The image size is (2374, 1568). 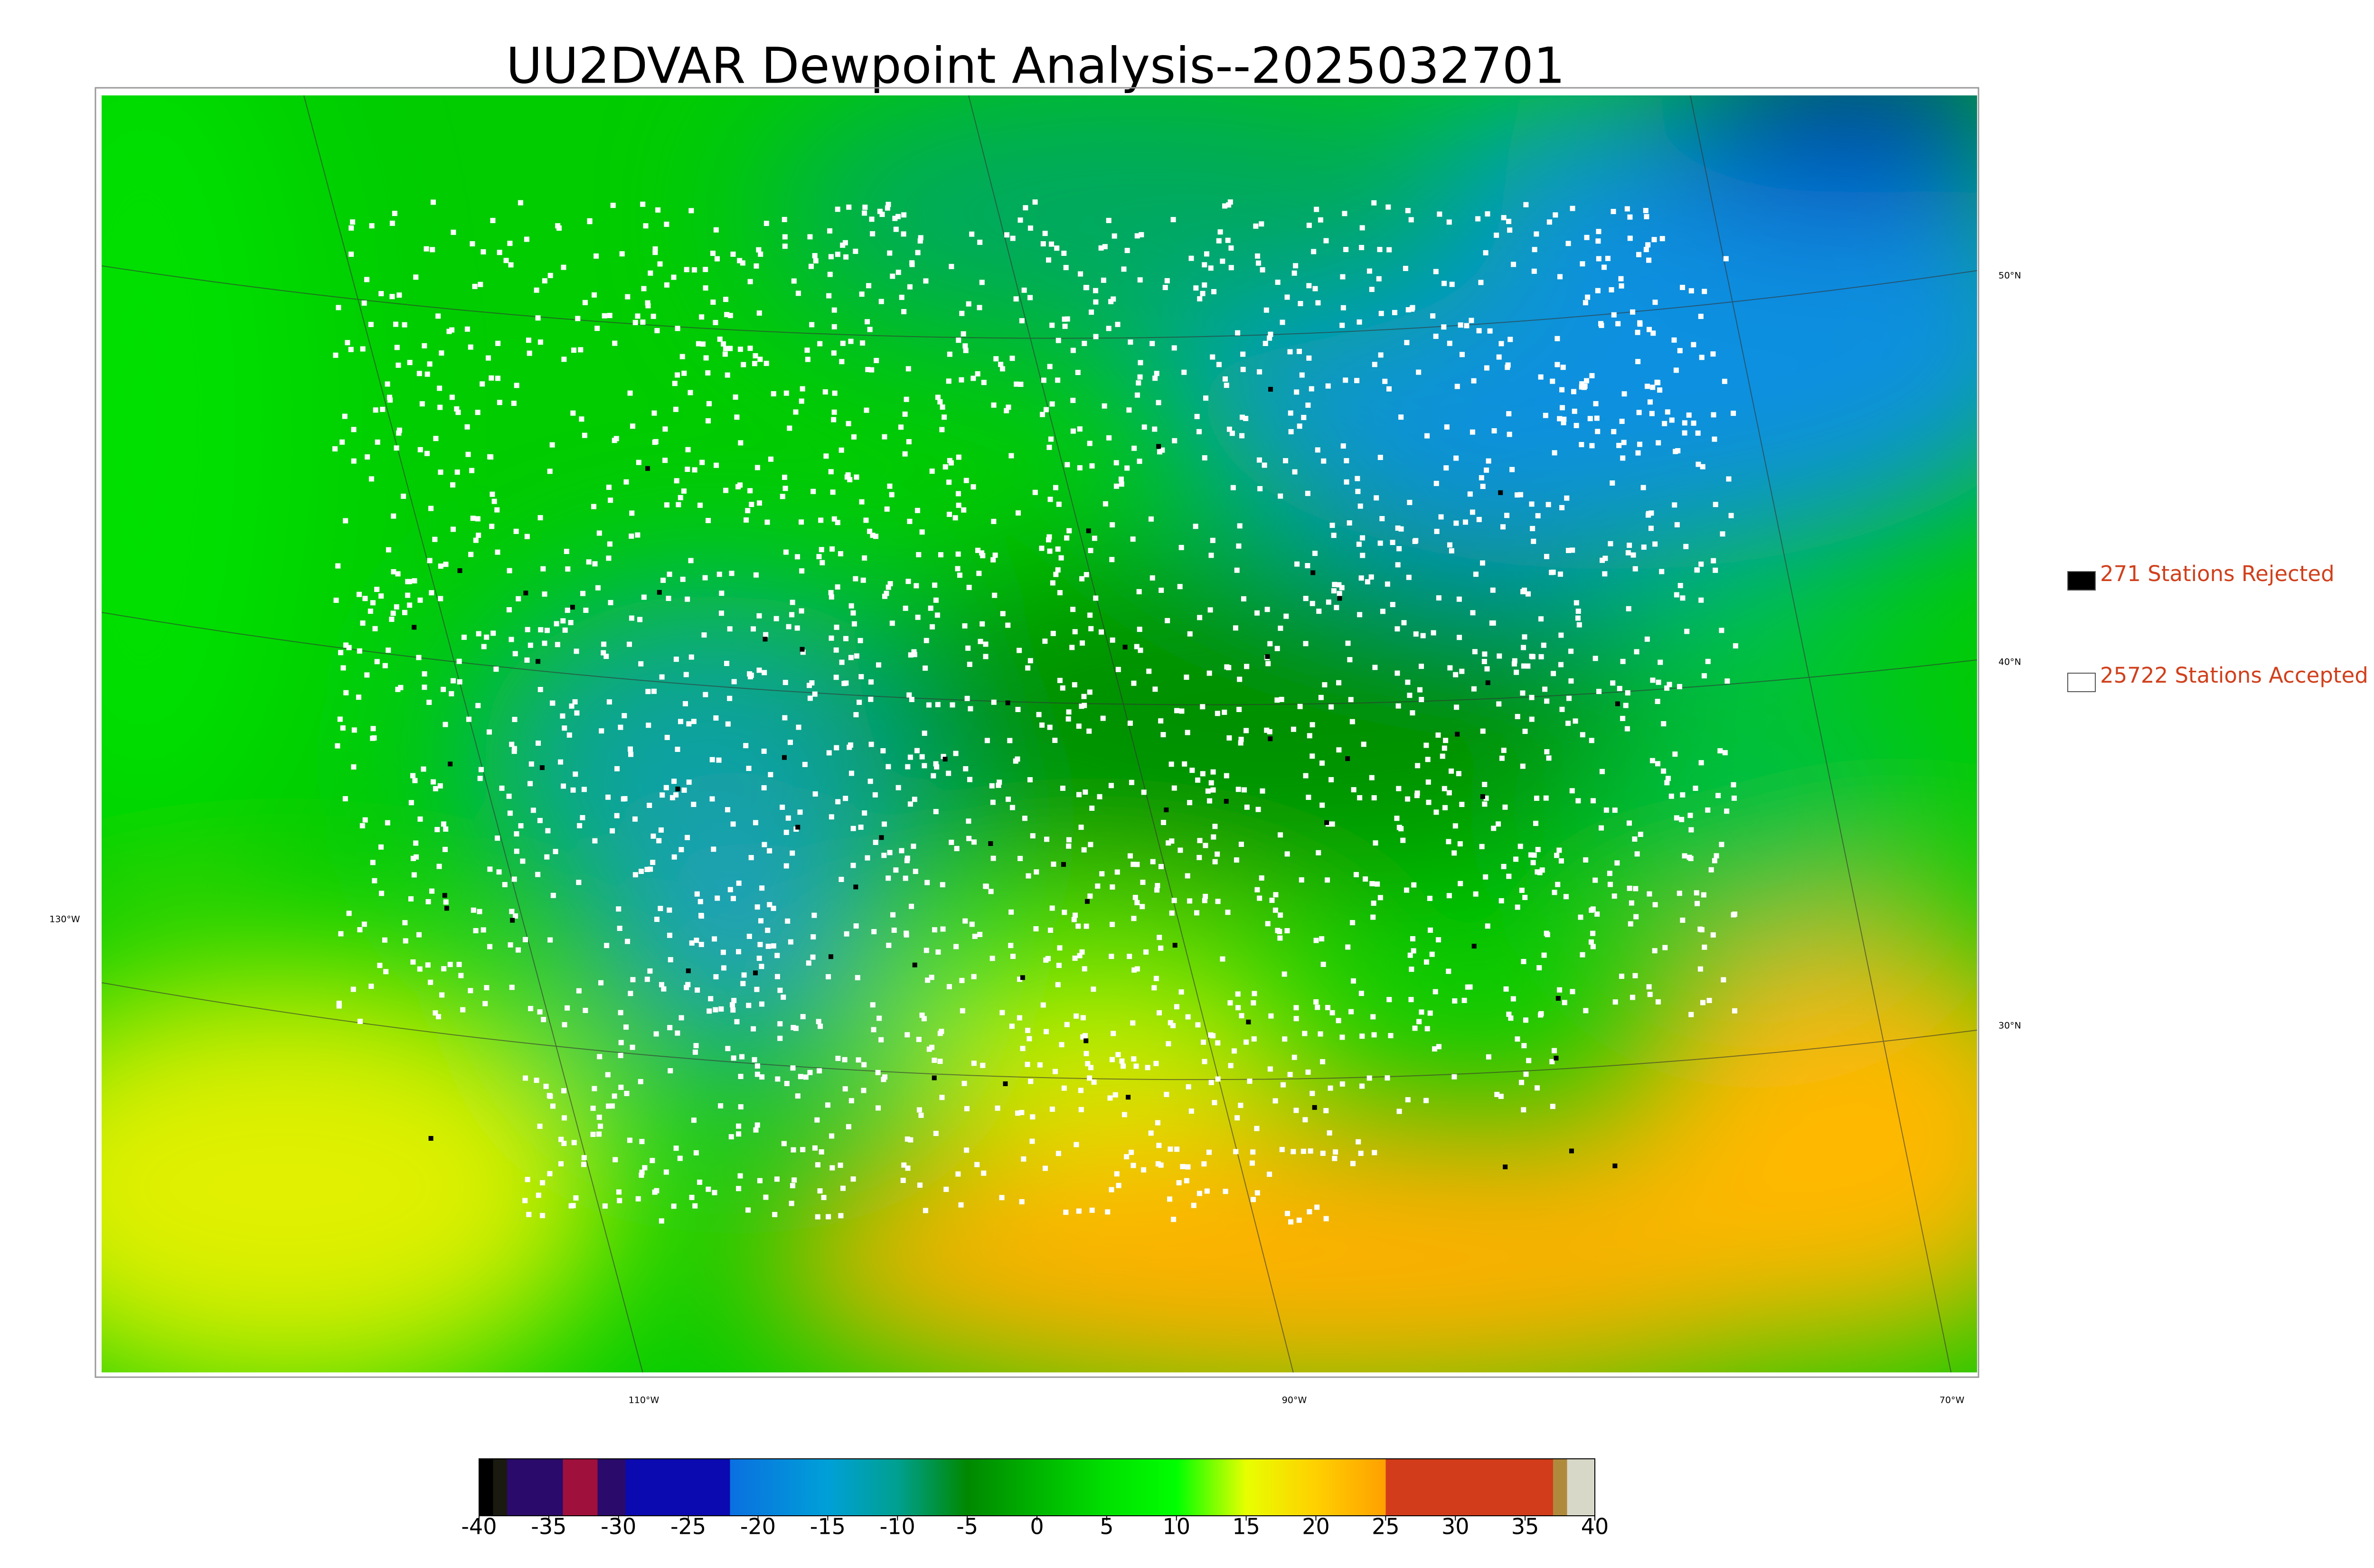 What do you see at coordinates (618, 1527) in the screenshot?
I see `colorbar-tick-label: -30` at bounding box center [618, 1527].